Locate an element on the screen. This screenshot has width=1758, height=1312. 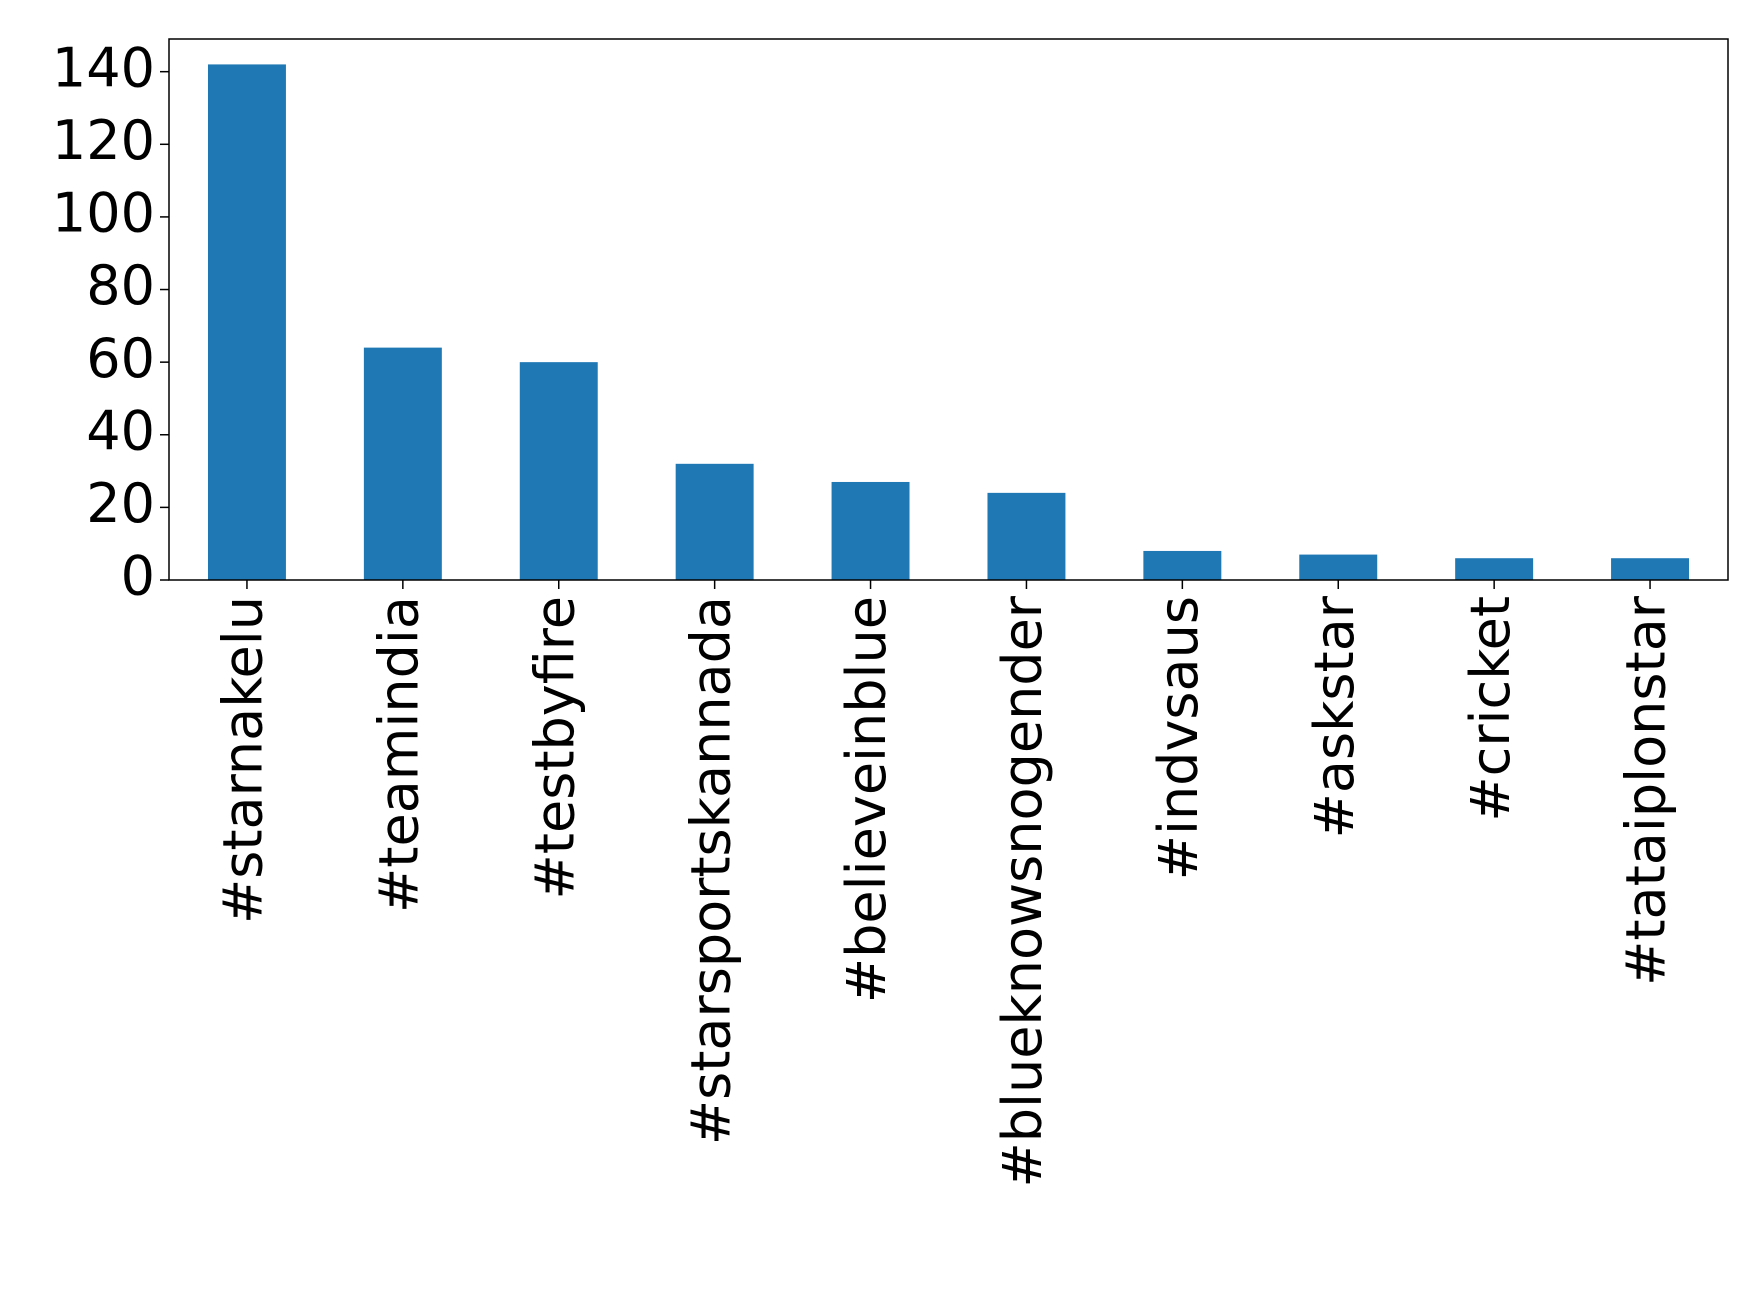
x-tick-label: #believeinblue is located at coordinates (866, 799).